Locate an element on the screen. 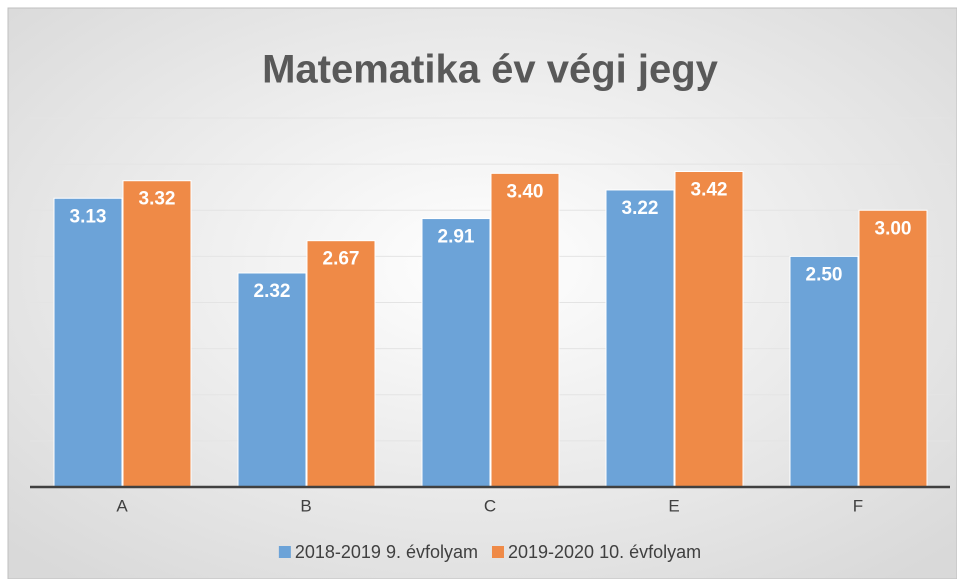  data-label: 3.13 is located at coordinates (88, 216).